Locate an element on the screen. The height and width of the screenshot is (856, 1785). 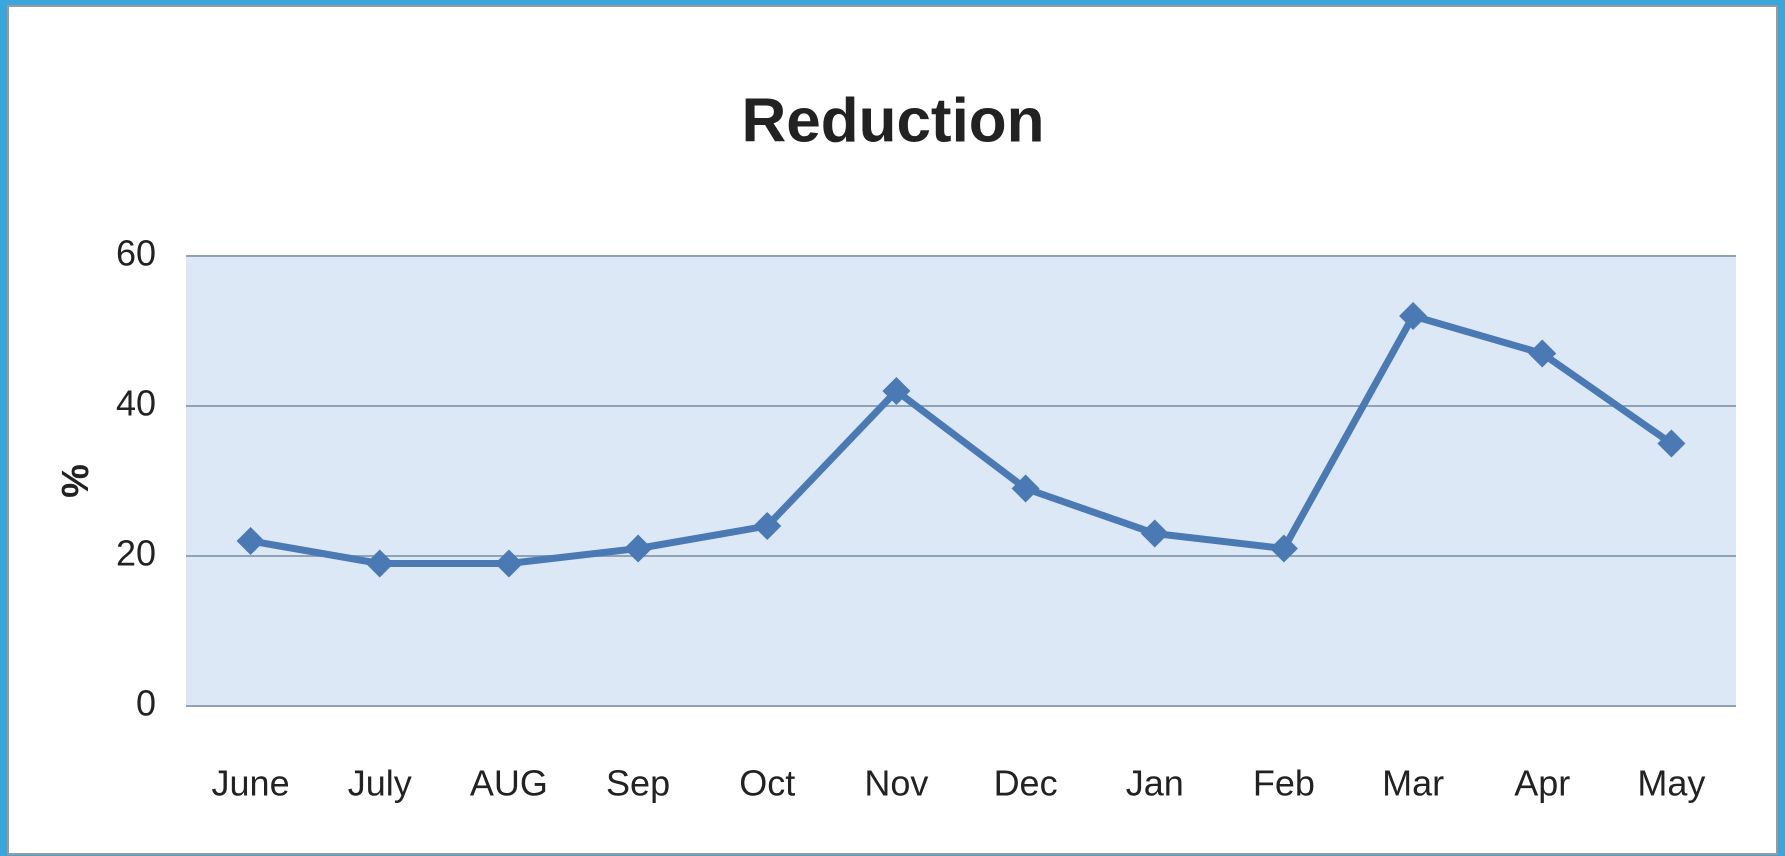
x-tick-label: Oct is located at coordinates (767, 783).